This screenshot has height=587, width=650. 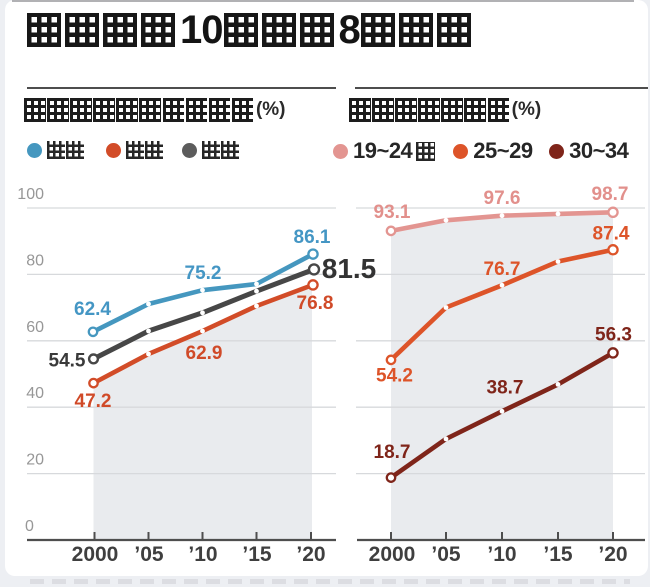 I want to click on svg-text: 56.3, so click(x=613, y=335).